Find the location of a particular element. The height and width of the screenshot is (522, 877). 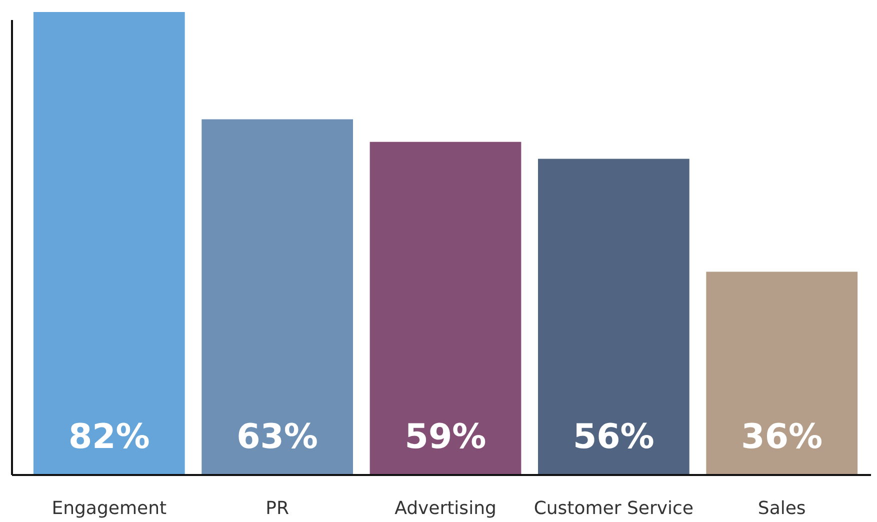

data-label: 63% is located at coordinates (277, 437).